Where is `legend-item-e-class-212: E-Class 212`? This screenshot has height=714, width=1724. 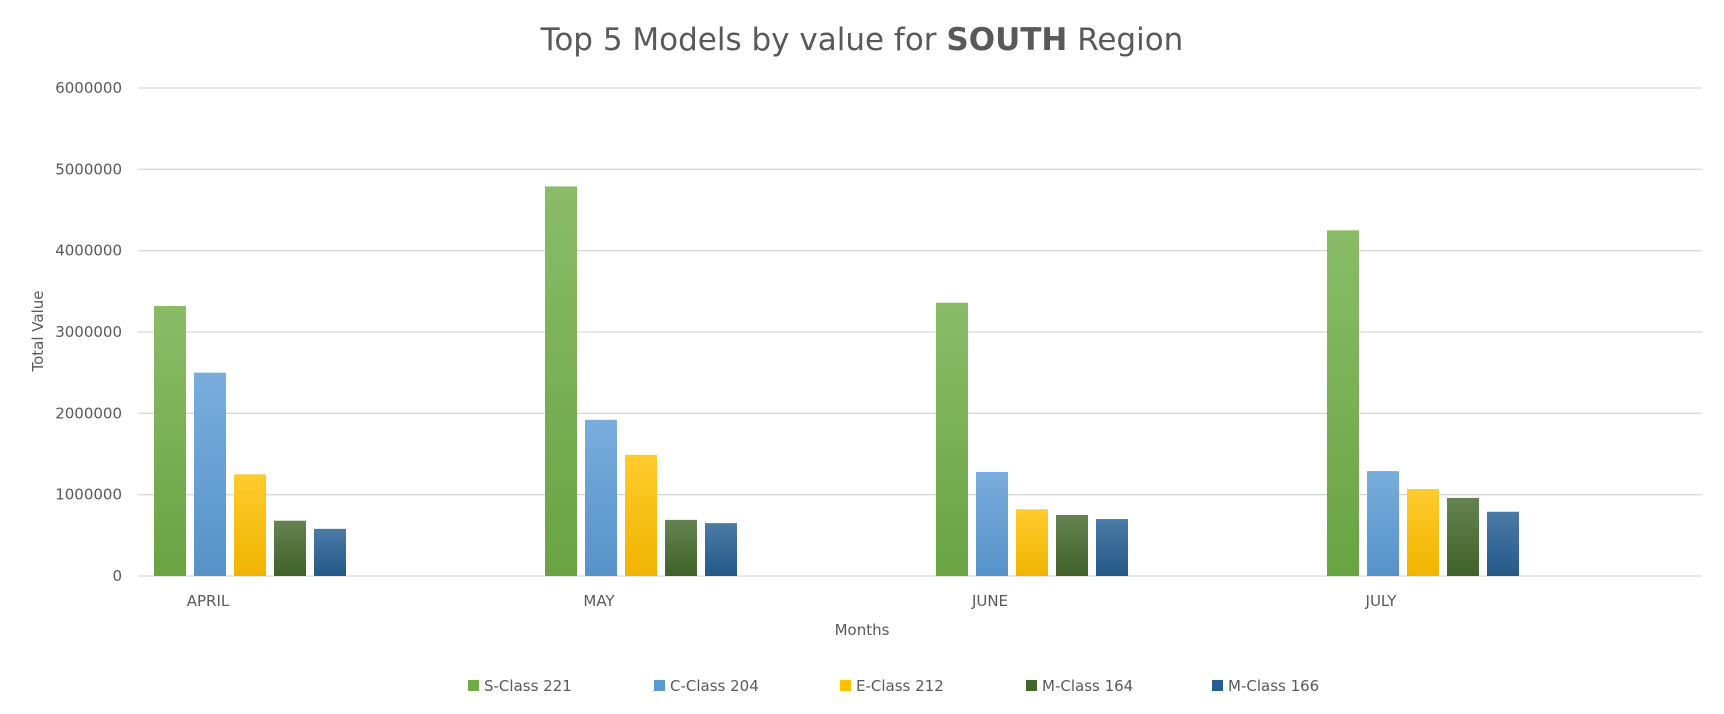
legend-item-e-class-212: E-Class 212 is located at coordinates (892, 686).